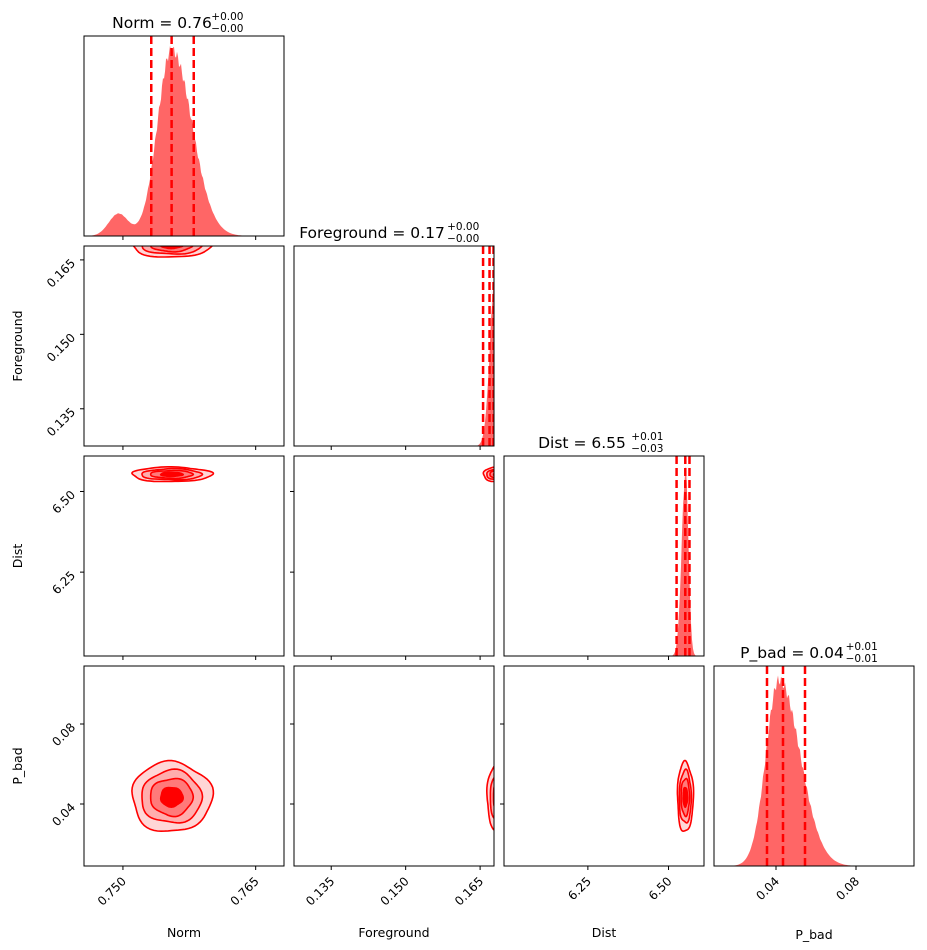 The width and height of the screenshot is (927, 950). Describe the element at coordinates (660, 888) in the screenshot. I see `x-tick-label-dist: 6.50` at that location.